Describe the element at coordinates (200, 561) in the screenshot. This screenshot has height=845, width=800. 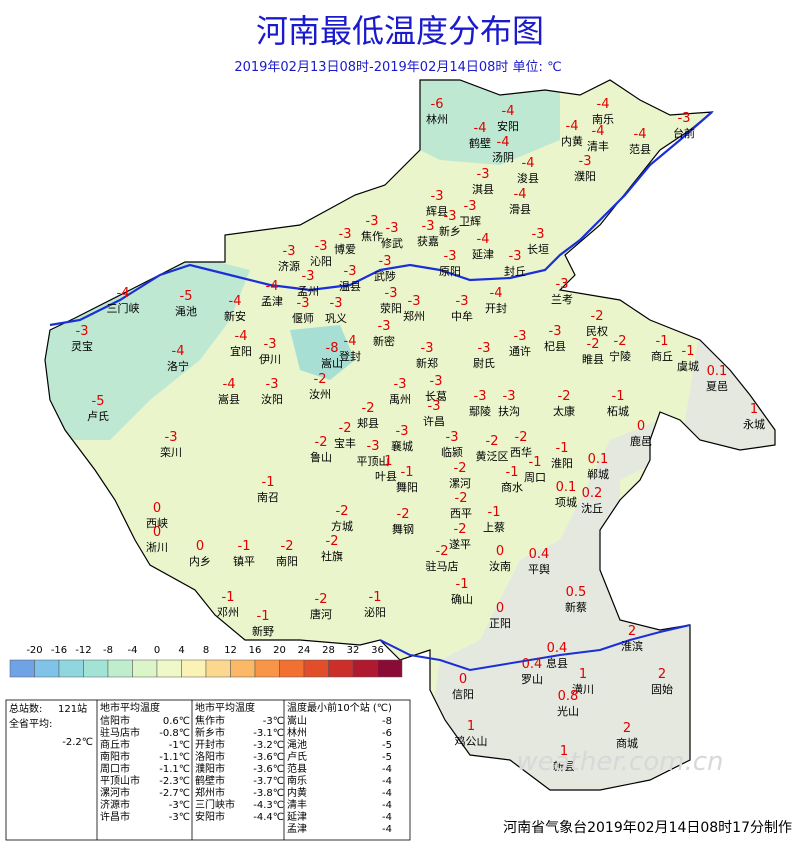
I see `station-name: 内乡` at that location.